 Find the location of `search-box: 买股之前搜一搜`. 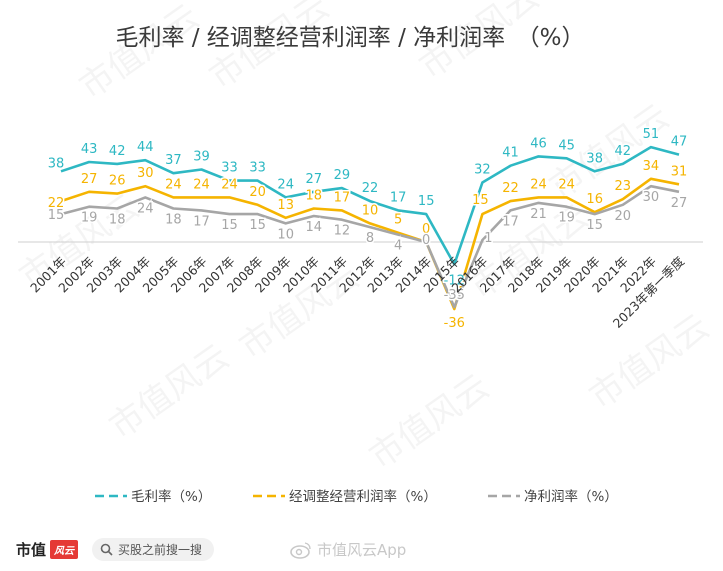

search-box: 买股之前搜一搜 is located at coordinates (153, 549).